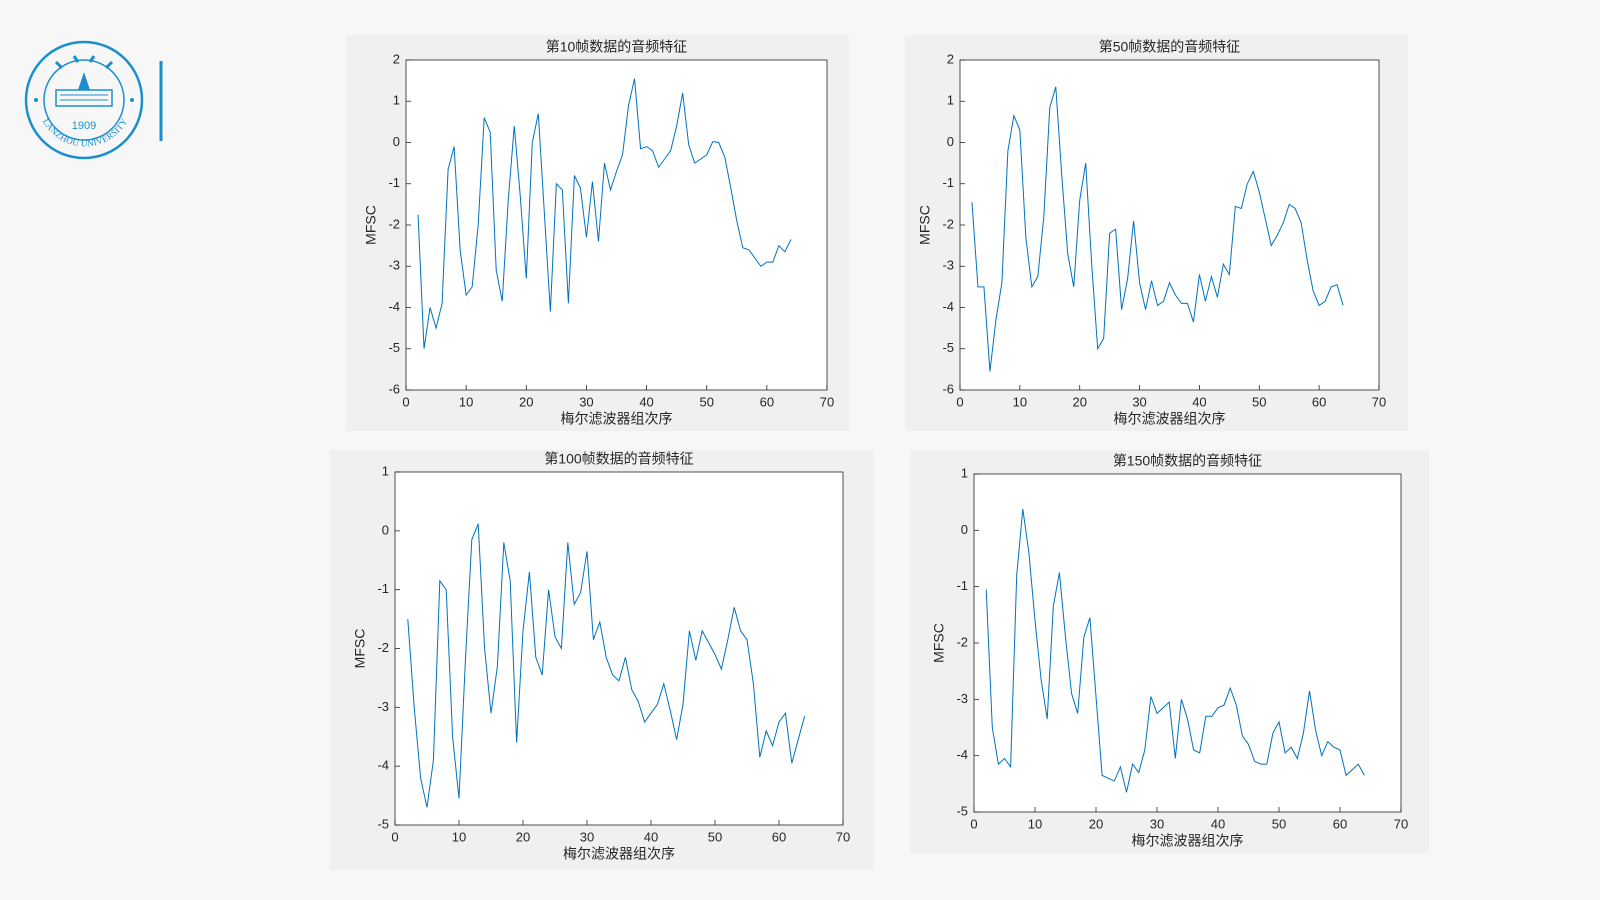  What do you see at coordinates (1170, 47) in the screenshot?
I see `chart-title: 第50帧数据的音频特征` at bounding box center [1170, 47].